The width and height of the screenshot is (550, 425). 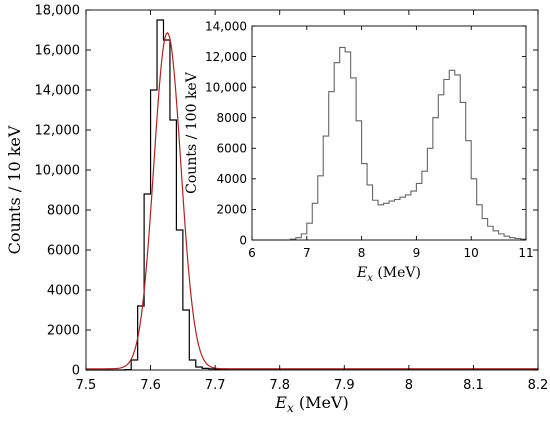 I want to click on inset-y-tick-label: 12,000, so click(x=226, y=57).